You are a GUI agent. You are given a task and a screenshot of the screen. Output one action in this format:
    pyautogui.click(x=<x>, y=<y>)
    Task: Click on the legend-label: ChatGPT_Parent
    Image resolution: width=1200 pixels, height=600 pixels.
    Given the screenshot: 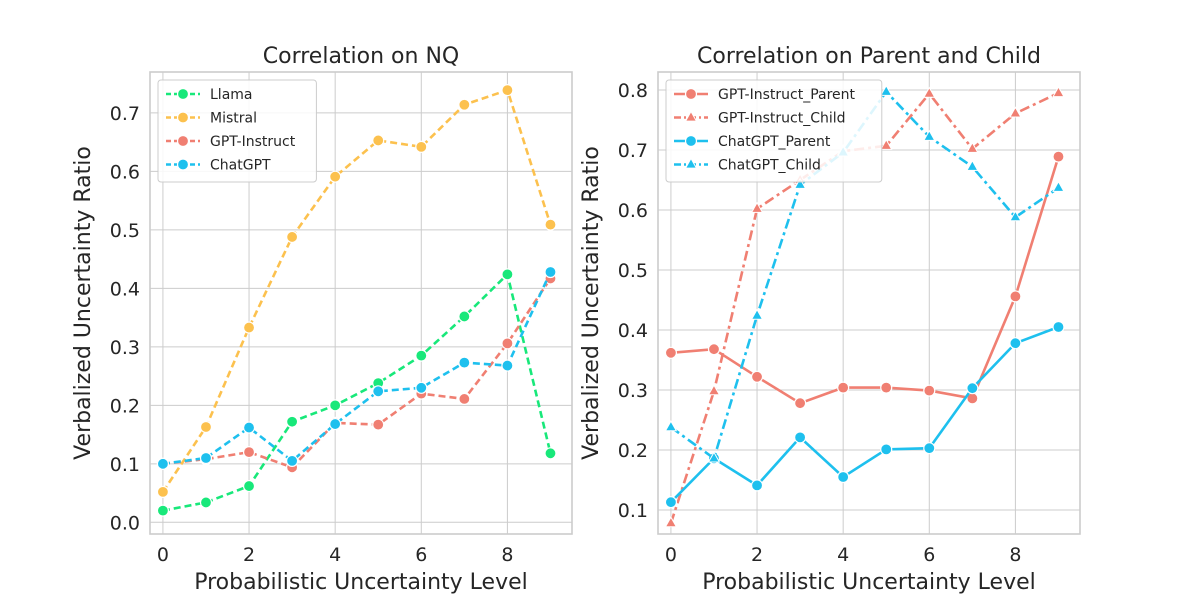 What is the action you would take?
    pyautogui.click(x=774, y=142)
    